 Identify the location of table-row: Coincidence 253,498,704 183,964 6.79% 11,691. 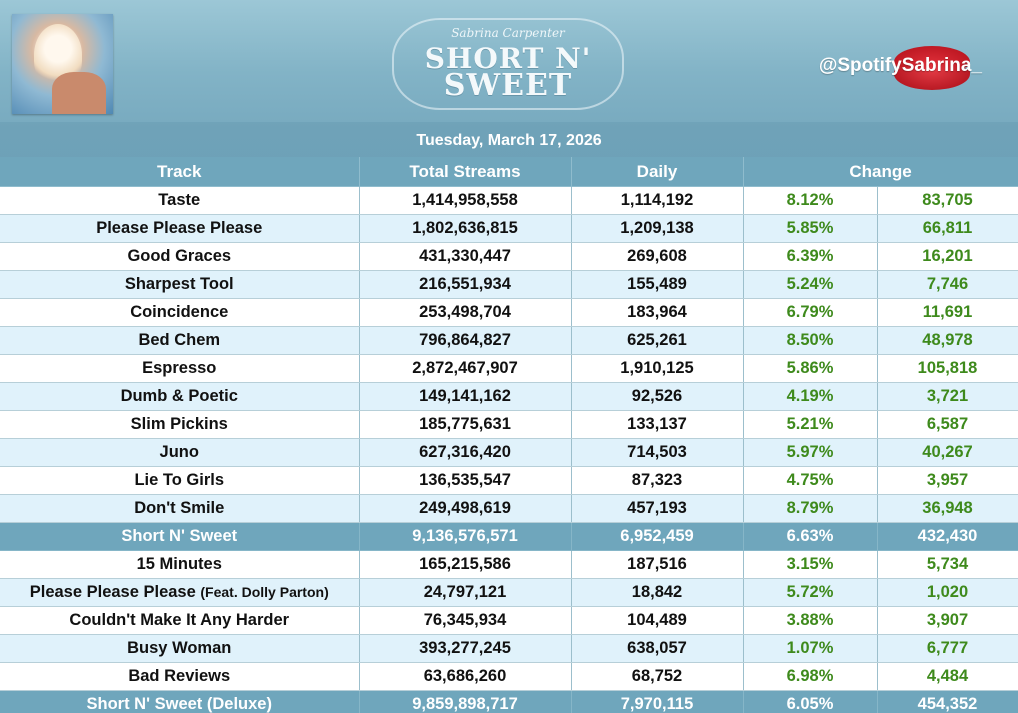
(509, 312).